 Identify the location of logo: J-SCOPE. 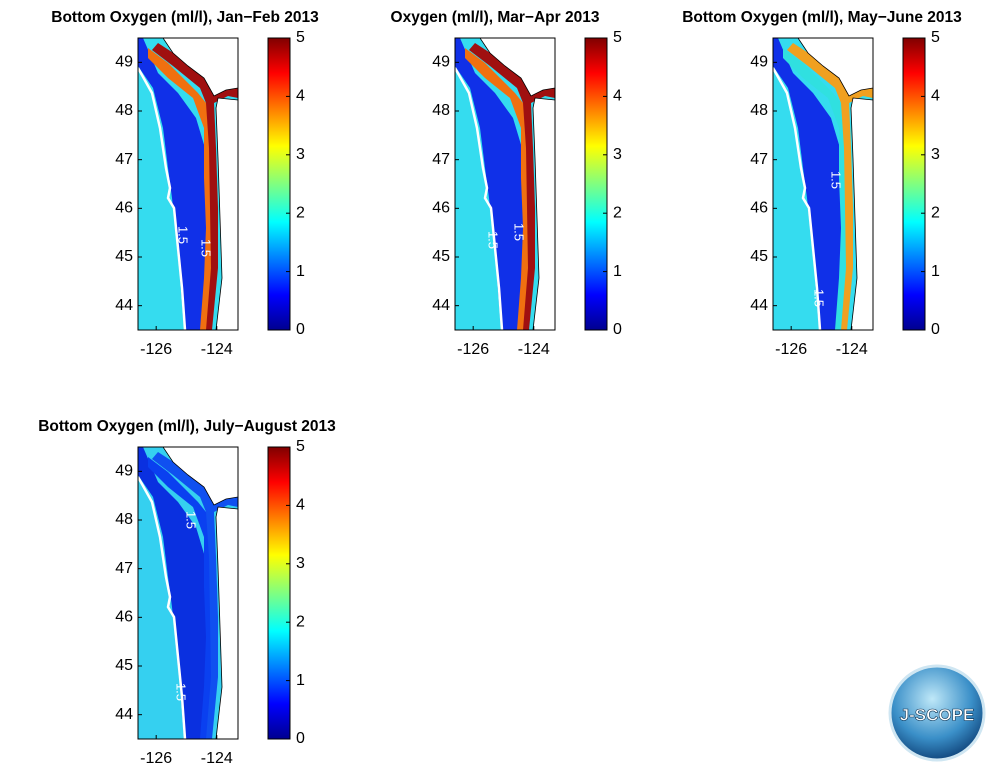
(937, 713).